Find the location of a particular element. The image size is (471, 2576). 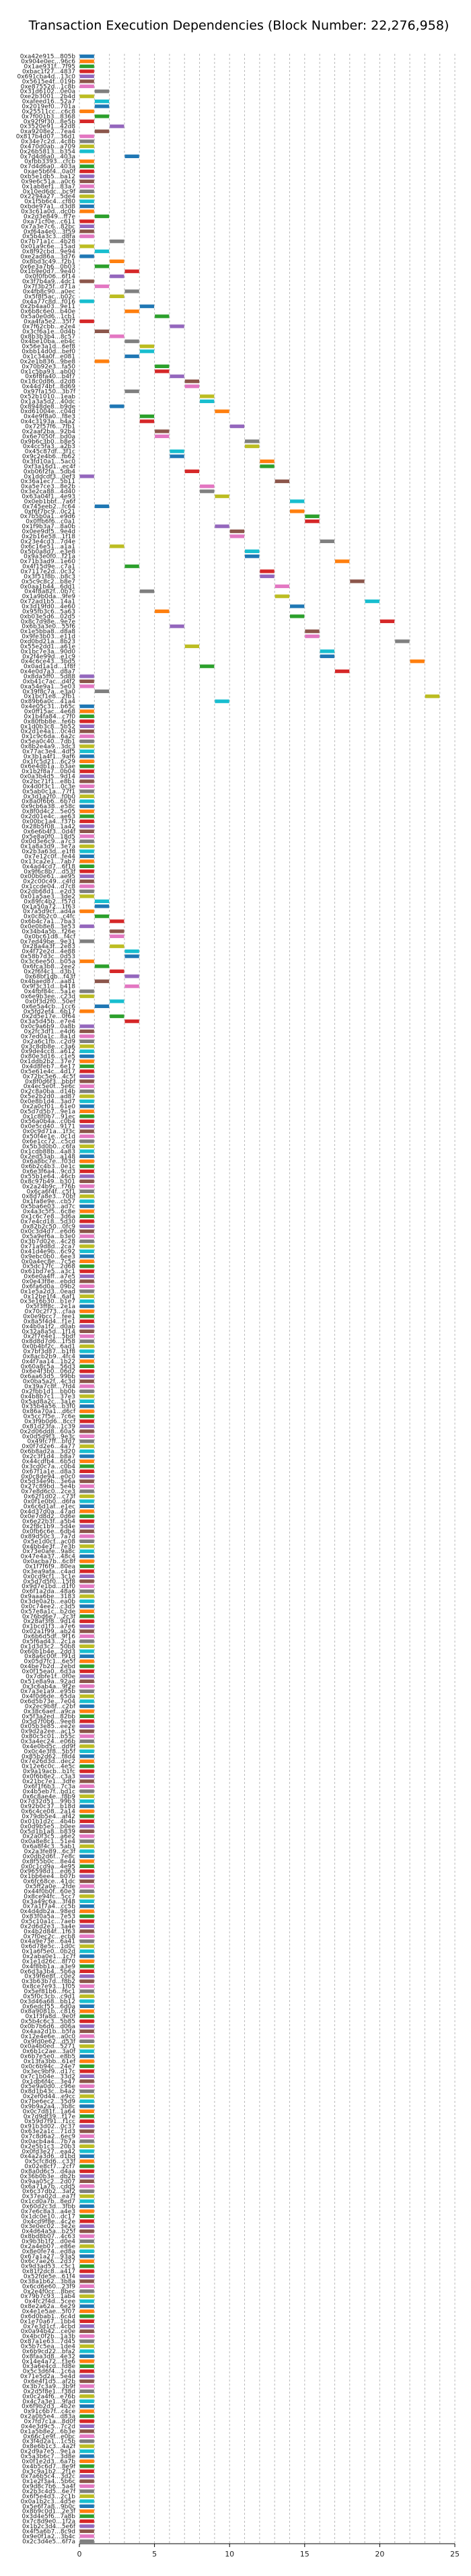

tx-label: 0x6e4db1a...b3ae is located at coordinates (47, 767).